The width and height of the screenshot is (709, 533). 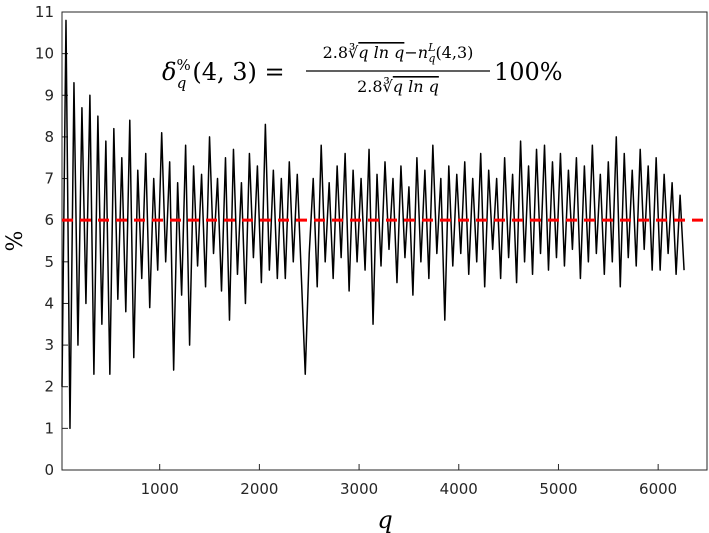 What do you see at coordinates (49, 345) in the screenshot?
I see `y-tick-label: 3` at bounding box center [49, 345].